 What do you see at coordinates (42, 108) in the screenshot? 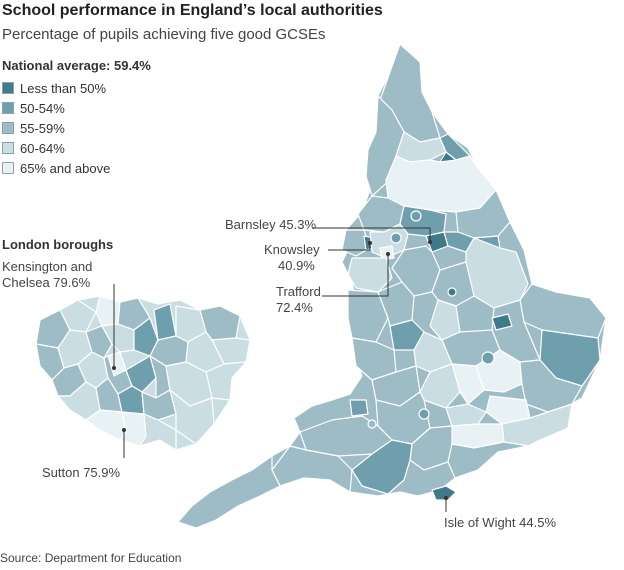
I see `legend-label: 50-54%` at bounding box center [42, 108].